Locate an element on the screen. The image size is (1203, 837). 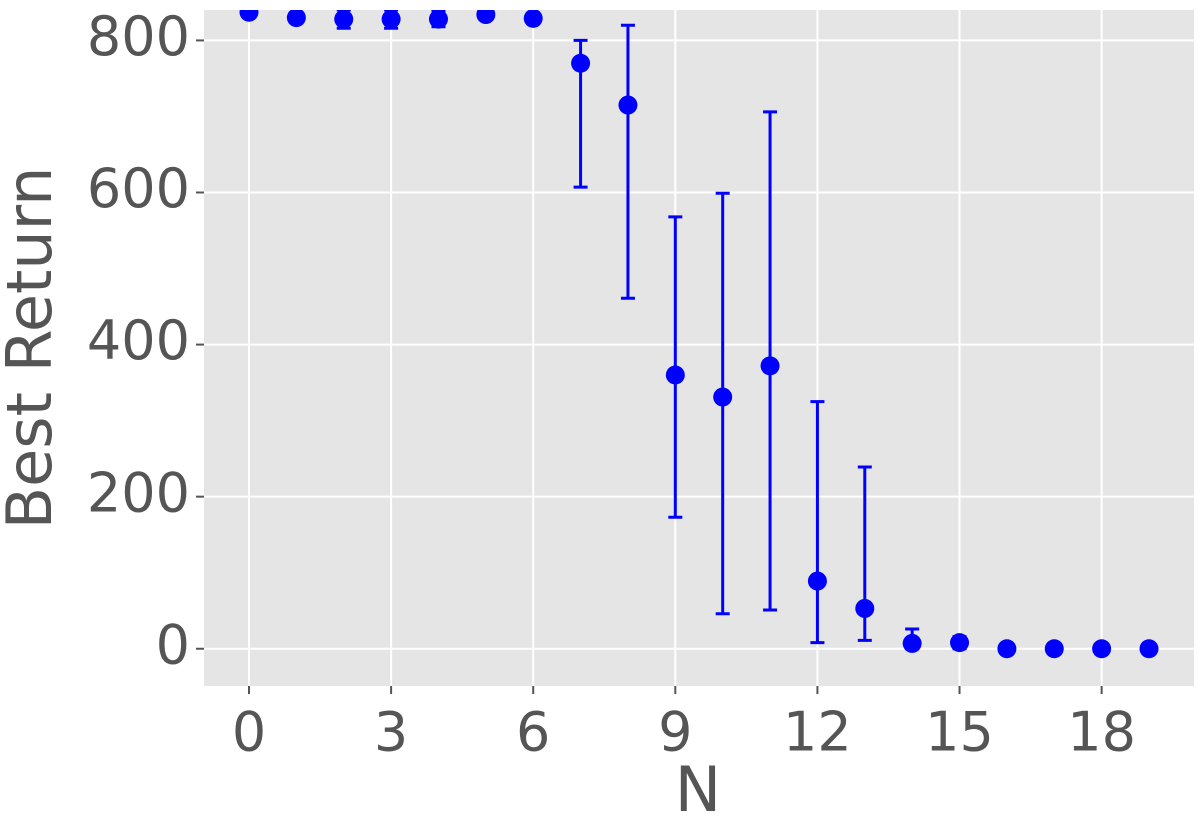
y-tick-label: 400 is located at coordinates (138, 340).